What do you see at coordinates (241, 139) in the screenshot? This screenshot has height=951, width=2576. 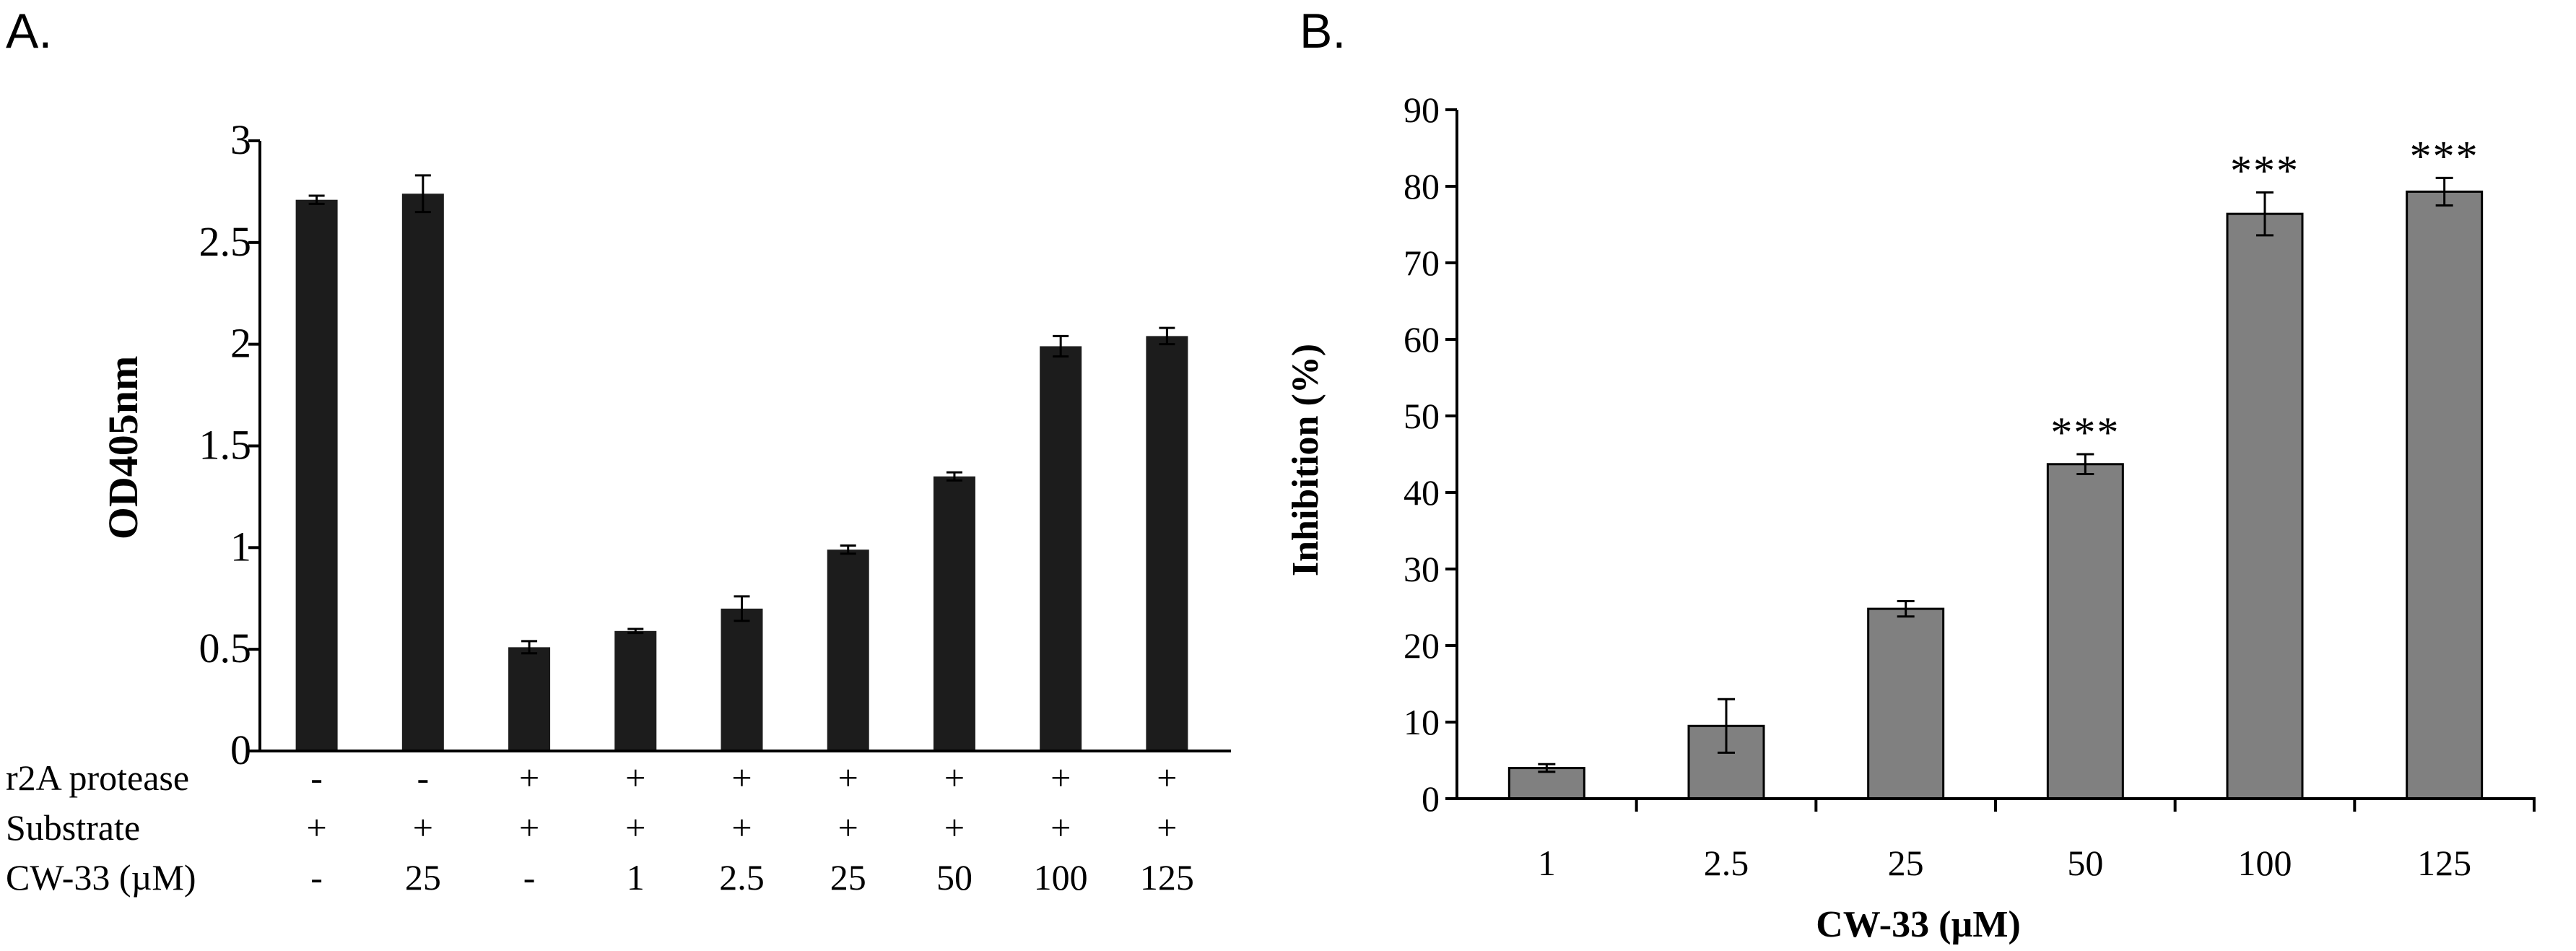 I see `y-tick-label: 3` at bounding box center [241, 139].